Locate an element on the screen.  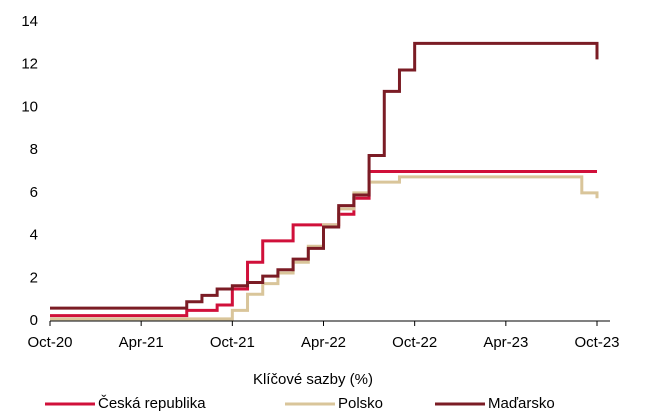
x-tick-label: Apr-21 is located at coordinates (141, 342).